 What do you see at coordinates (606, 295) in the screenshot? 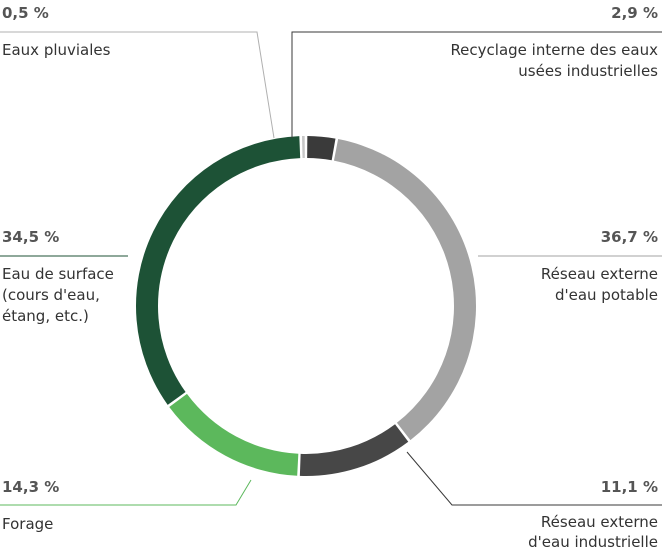
I see `label-potable-line2: d'eau potable` at bounding box center [606, 295].